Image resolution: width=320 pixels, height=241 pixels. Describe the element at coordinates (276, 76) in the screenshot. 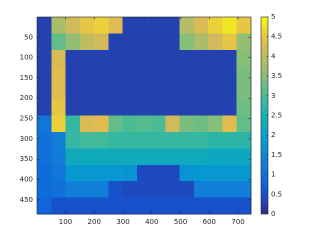

I see `colorbar-tick-label: 3.5` at that location.